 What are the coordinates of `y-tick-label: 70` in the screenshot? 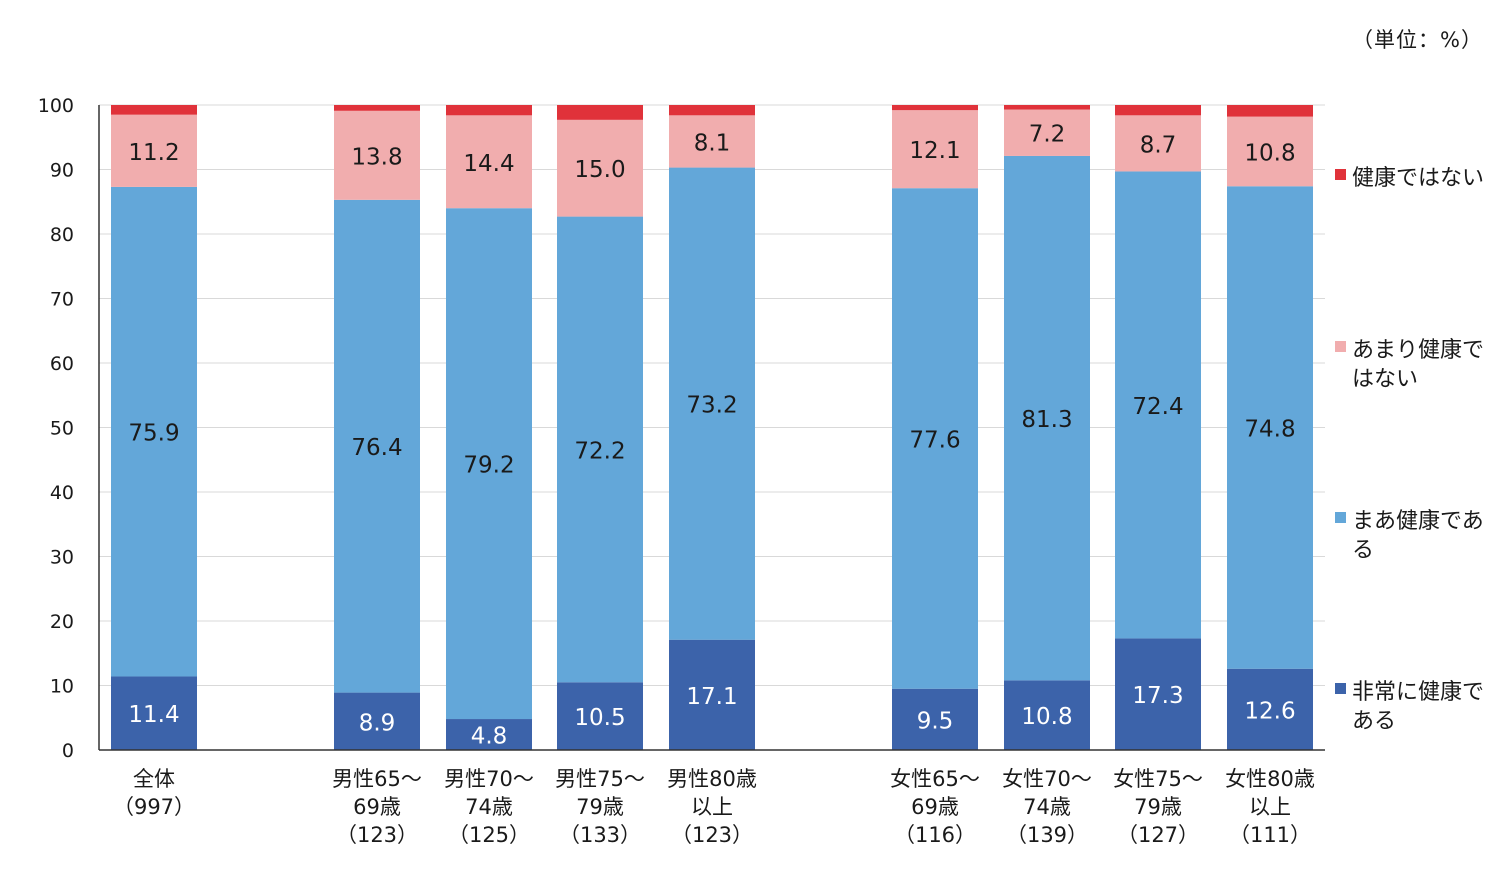 It's located at (62, 300).